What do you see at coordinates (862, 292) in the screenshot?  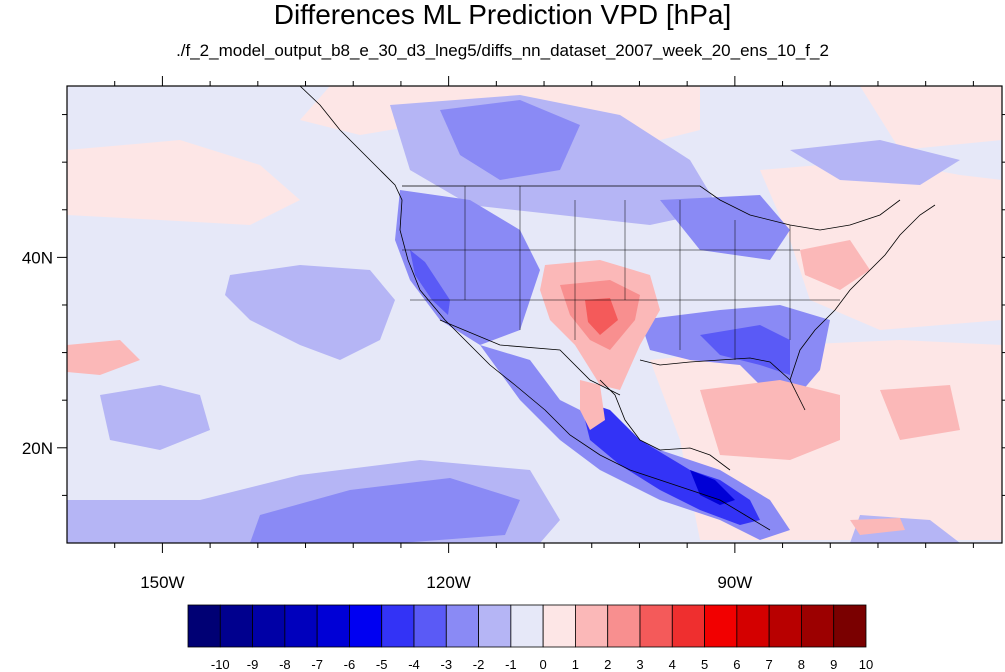 I see `east-coastline` at bounding box center [862, 292].